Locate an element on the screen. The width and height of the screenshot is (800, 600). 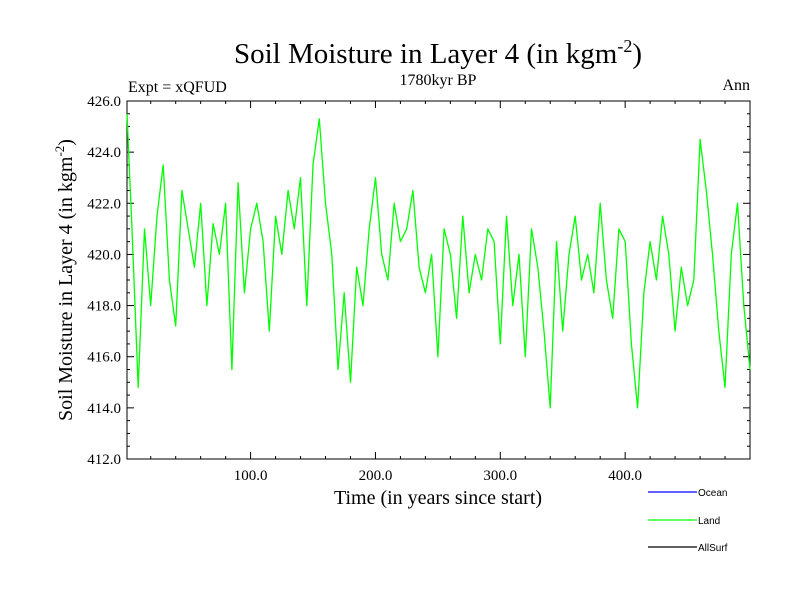
season-label: Ann is located at coordinates (736, 85).